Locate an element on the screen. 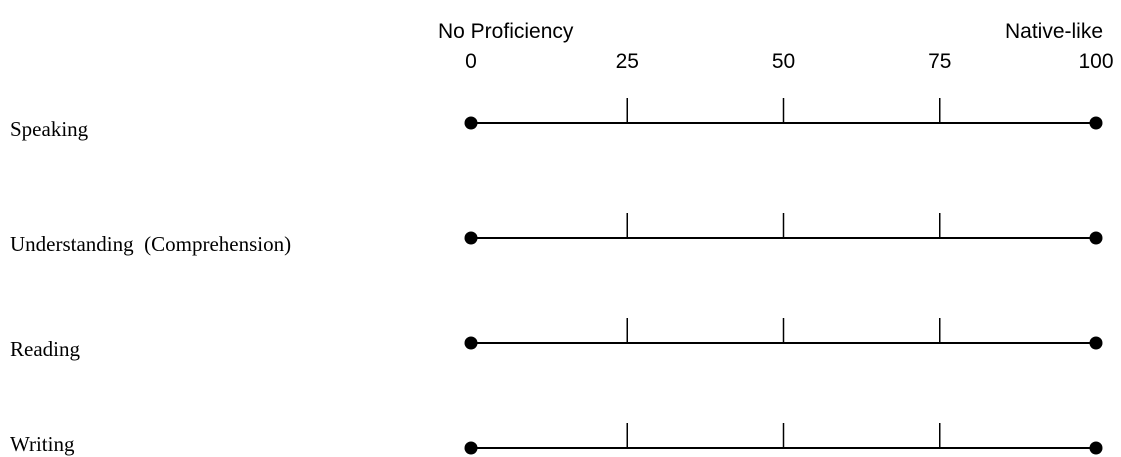  row-label: Writing is located at coordinates (42, 444).